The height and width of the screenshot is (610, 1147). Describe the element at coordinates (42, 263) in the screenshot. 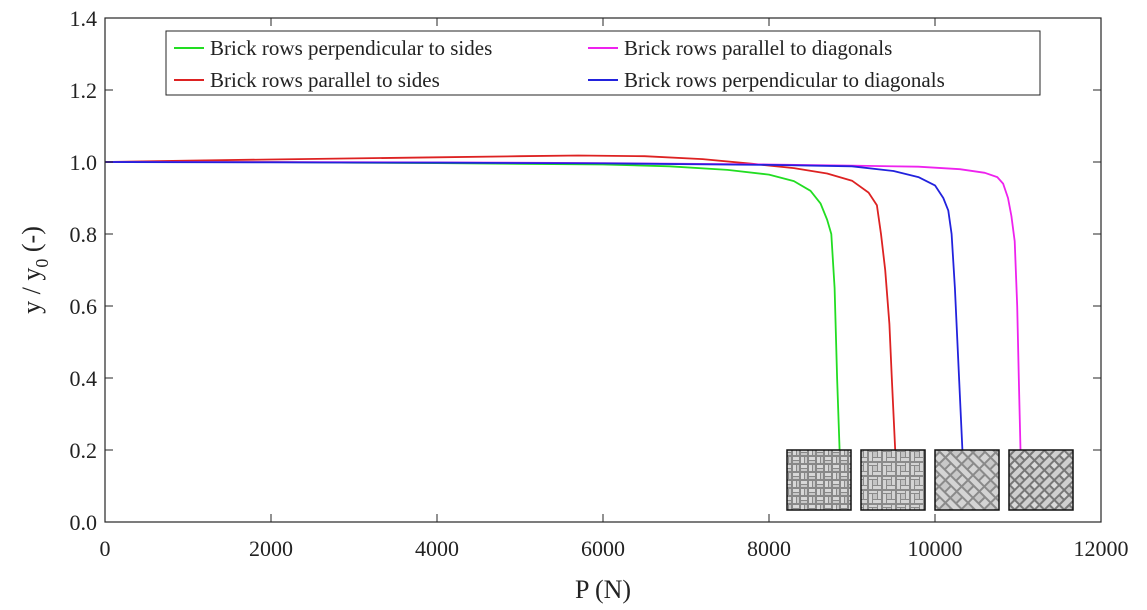

I see `y-axis-label-subscript: 0` at that location.